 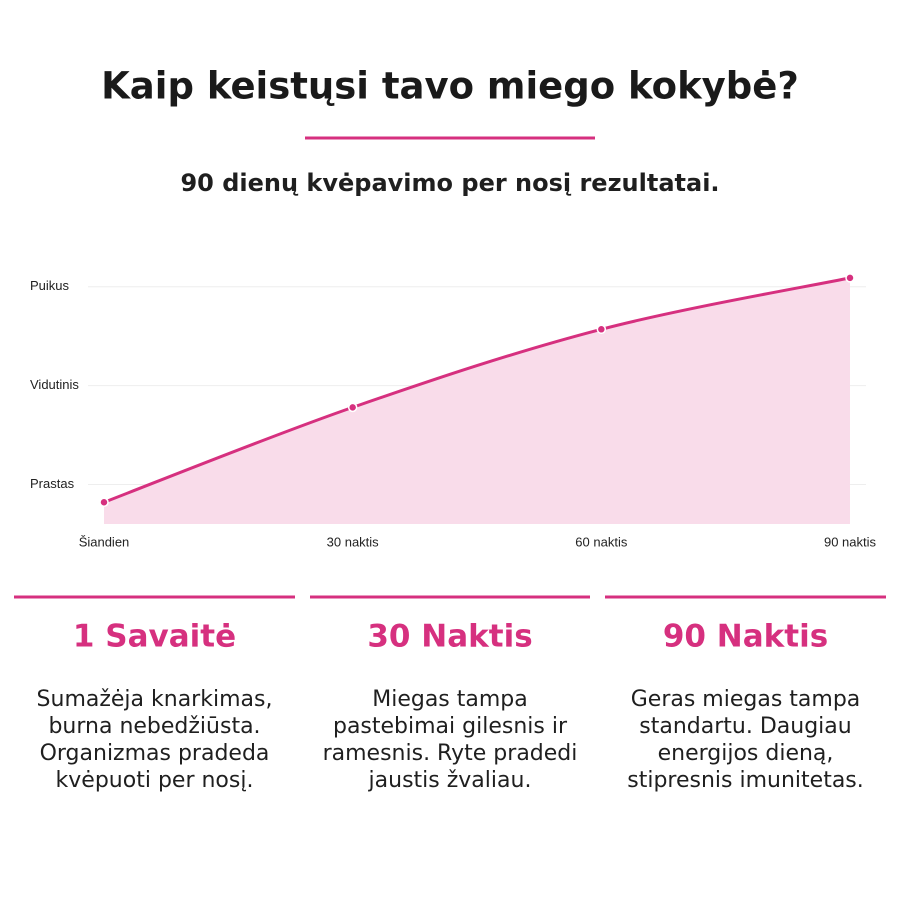 What do you see at coordinates (746, 753) in the screenshot?
I see `card-text: energijos dieną,` at bounding box center [746, 753].